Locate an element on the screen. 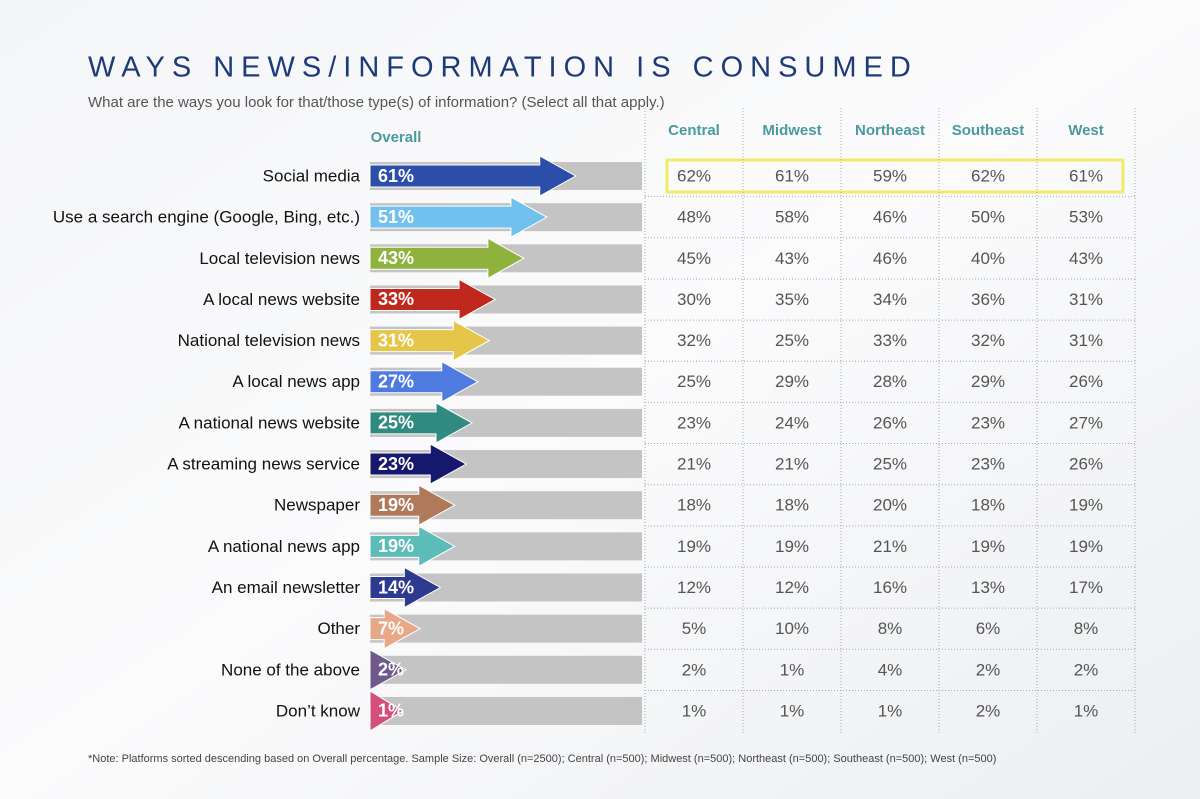  table-cell: 5% is located at coordinates (694, 628).